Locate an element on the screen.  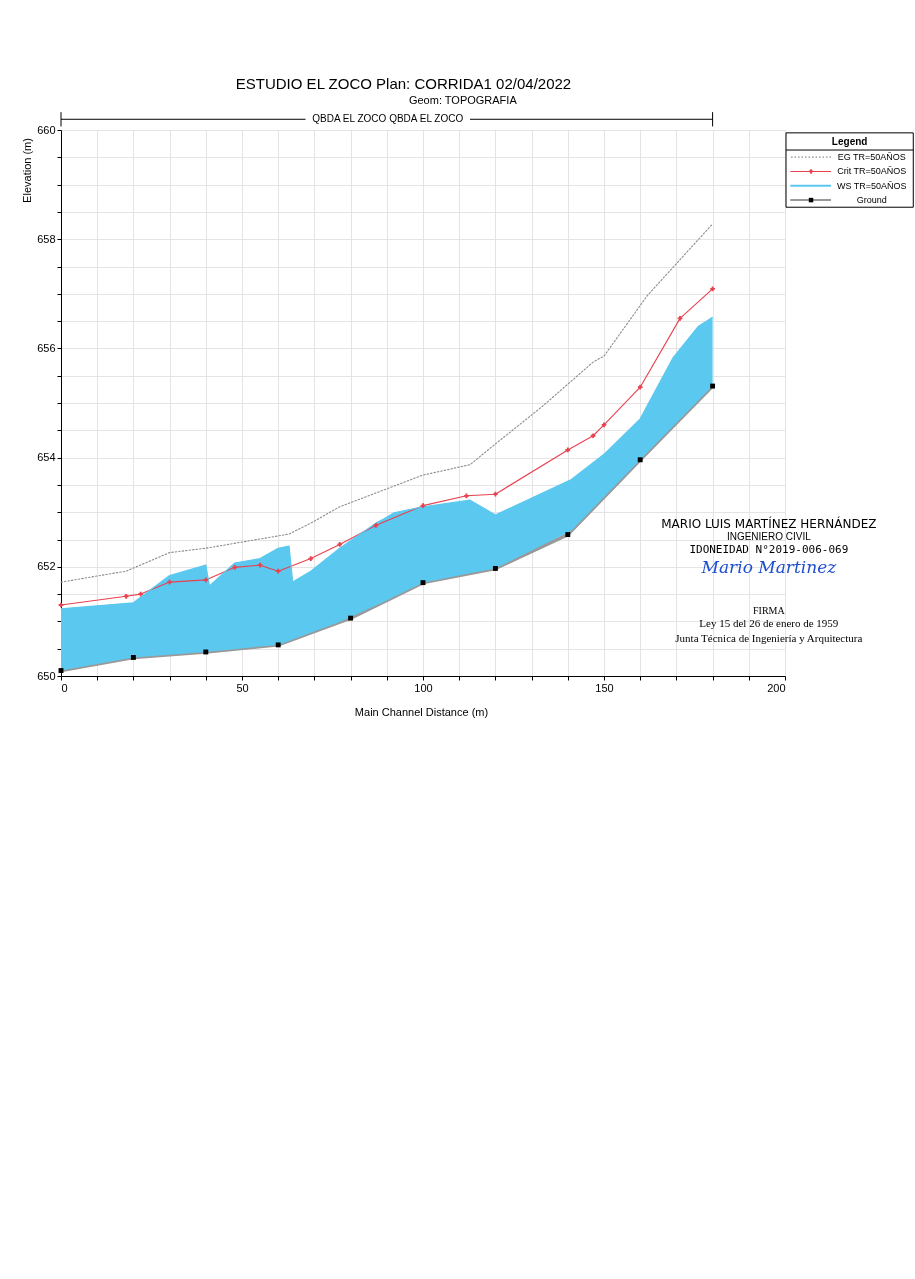
annotation: INGENIERO CIVIL is located at coordinates (769, 536).